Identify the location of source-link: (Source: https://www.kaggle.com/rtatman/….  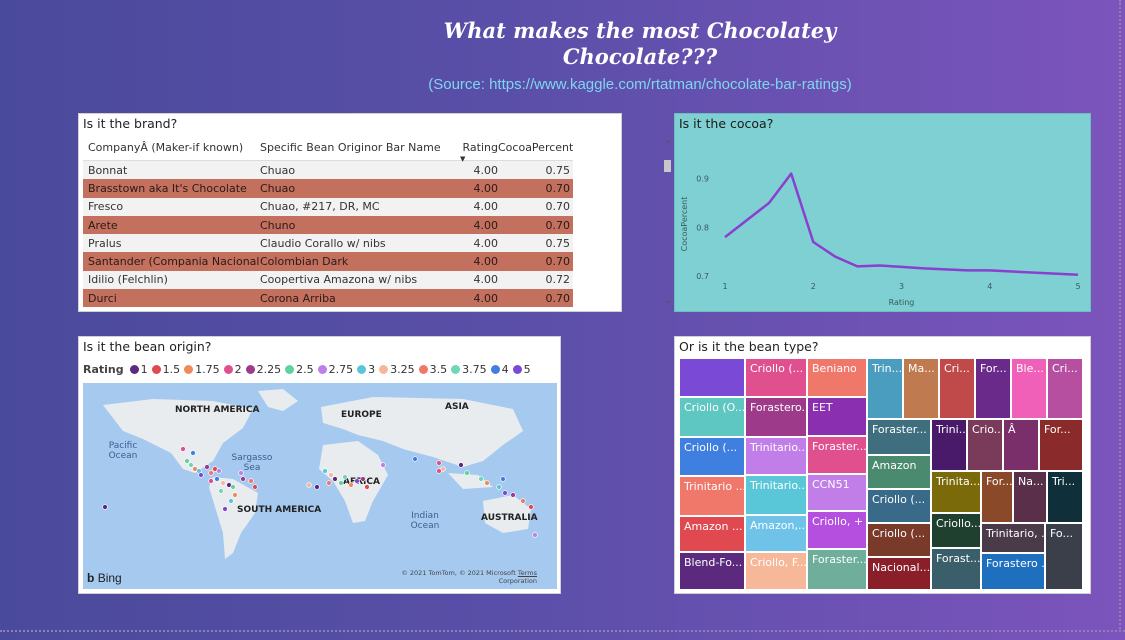
(640, 84).